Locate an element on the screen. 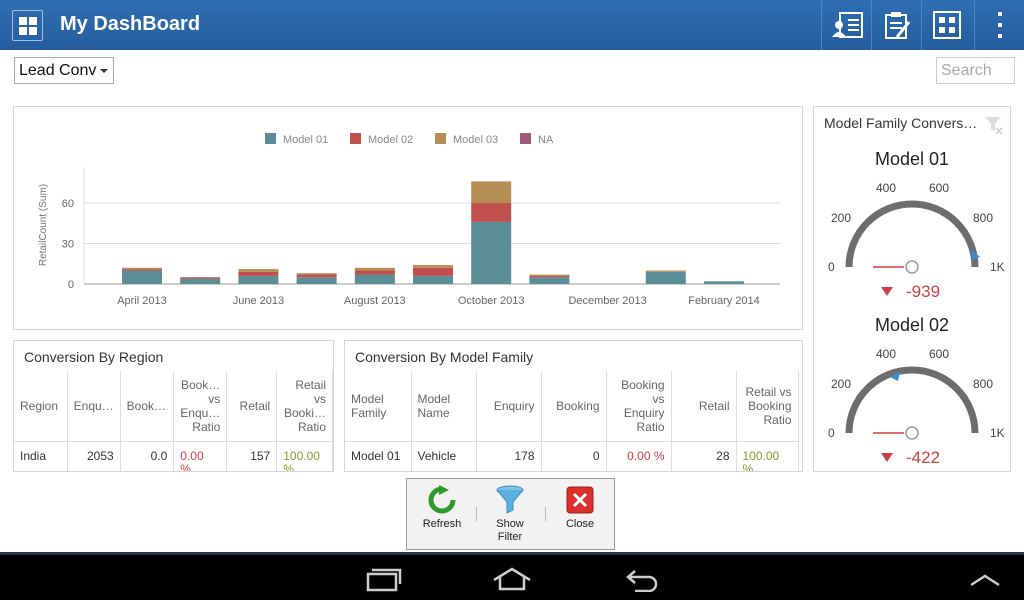 The height and width of the screenshot is (600, 1024). x-tick-label: February 2014 is located at coordinates (724, 301).